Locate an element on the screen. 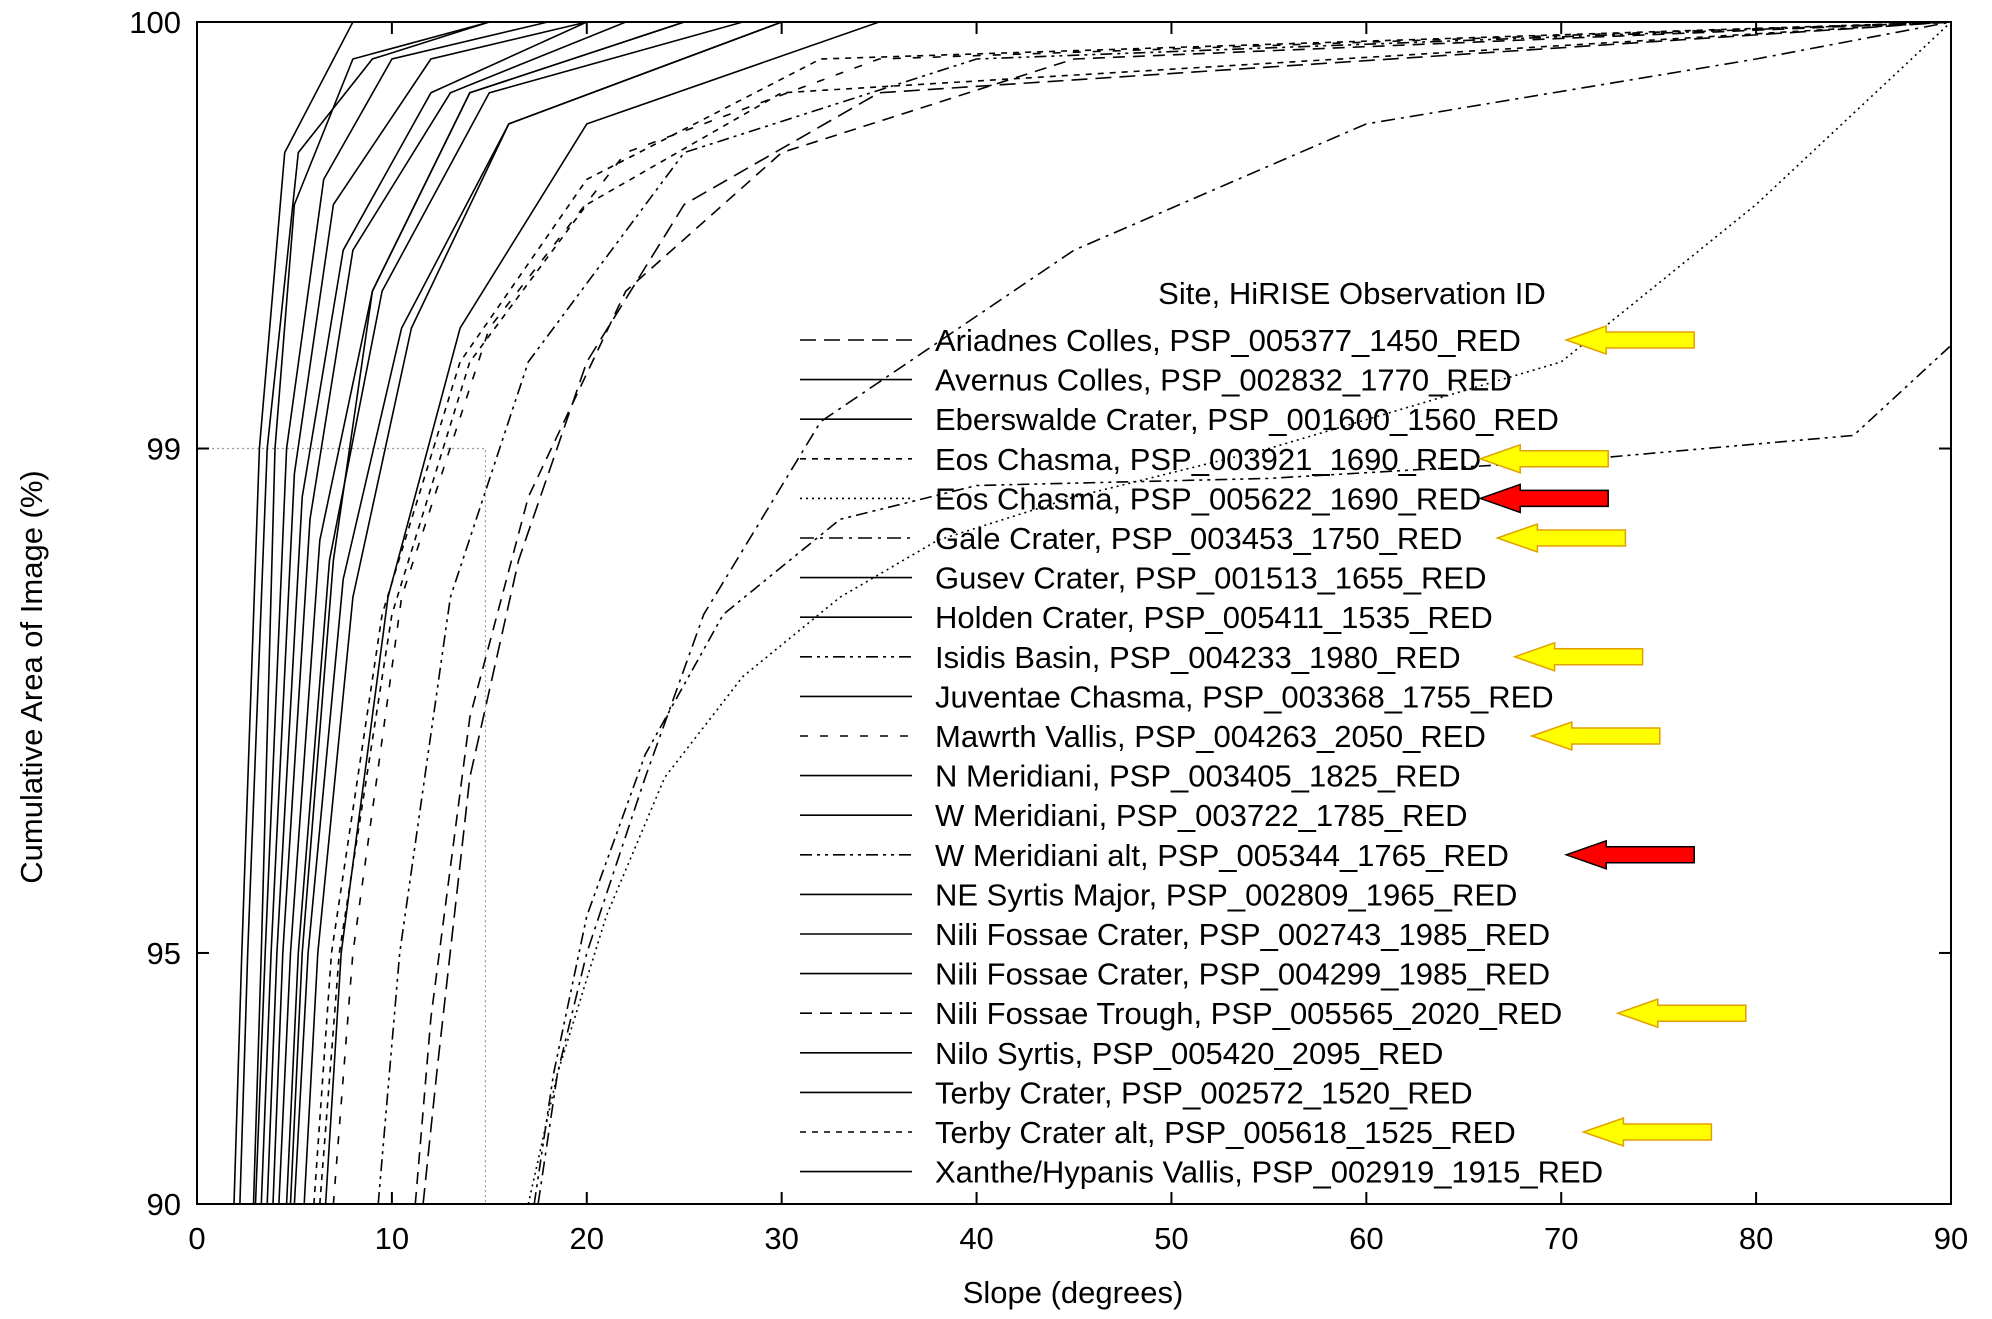  y-tick-label: 95 is located at coordinates (164, 953).